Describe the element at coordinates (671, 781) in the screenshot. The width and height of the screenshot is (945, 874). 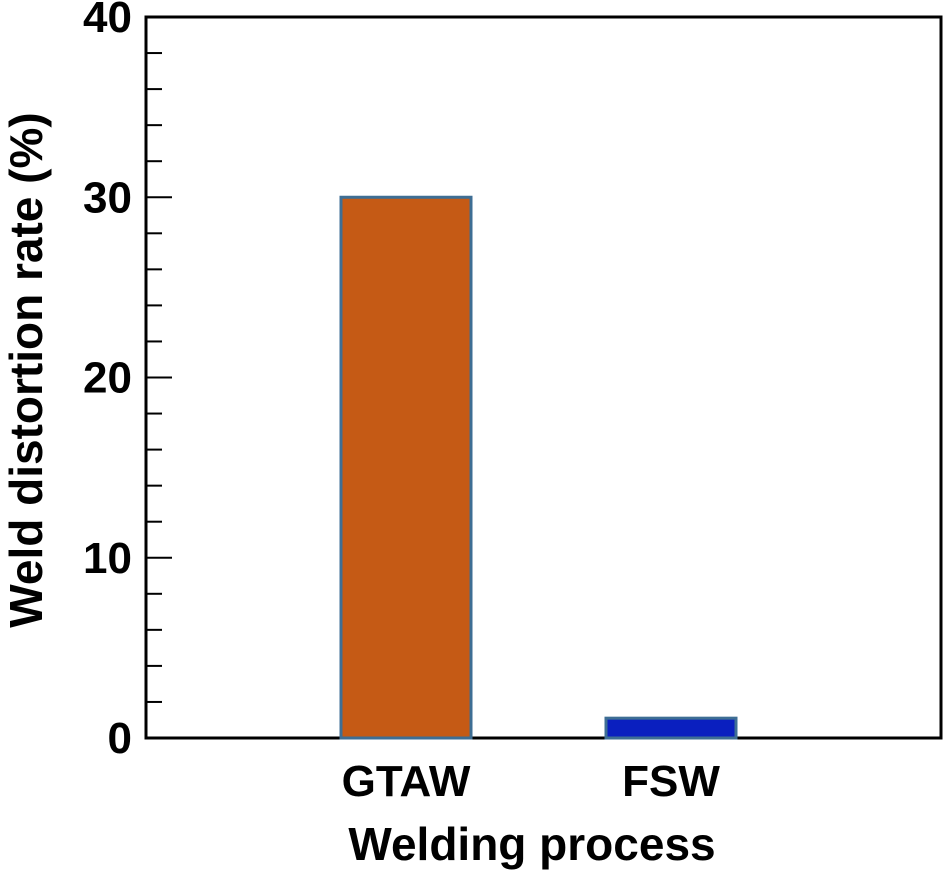
I see `x-tick-label: FSW` at that location.